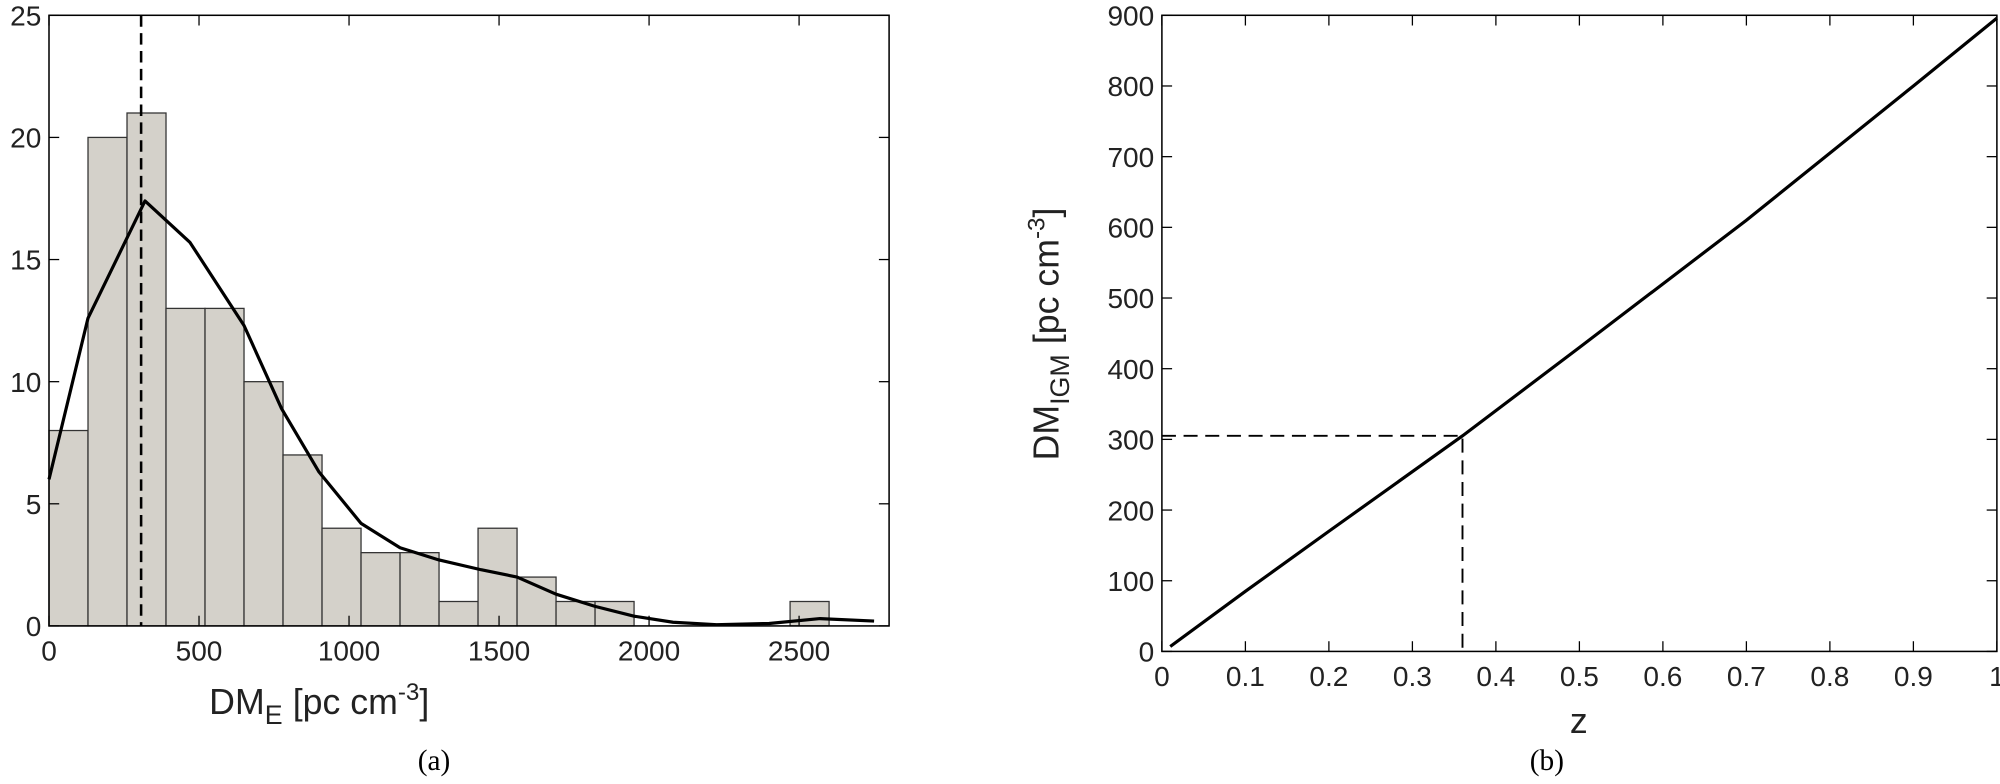 This screenshot has height=784, width=2000. I want to click on y-tick-label: 200, so click(1130, 510).